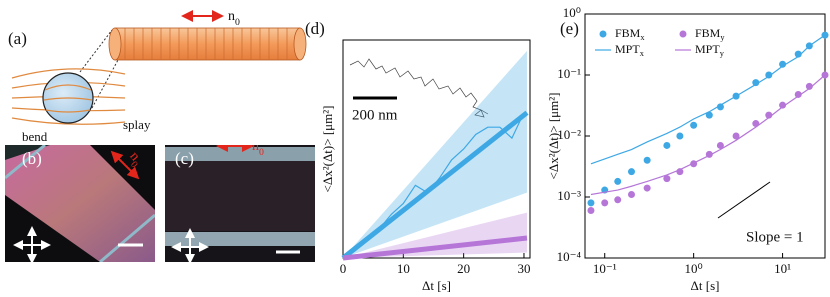  I want to click on director-label: n0, so click(234, 18).